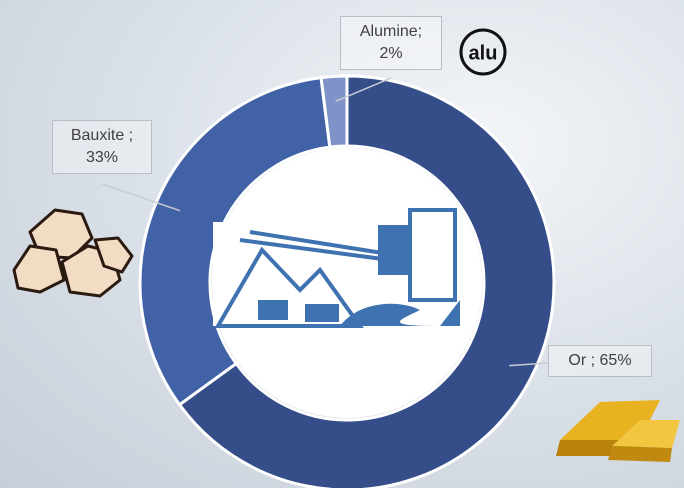  What do you see at coordinates (391, 43) in the screenshot?
I see `data-label: Alumine; 2%` at bounding box center [391, 43].